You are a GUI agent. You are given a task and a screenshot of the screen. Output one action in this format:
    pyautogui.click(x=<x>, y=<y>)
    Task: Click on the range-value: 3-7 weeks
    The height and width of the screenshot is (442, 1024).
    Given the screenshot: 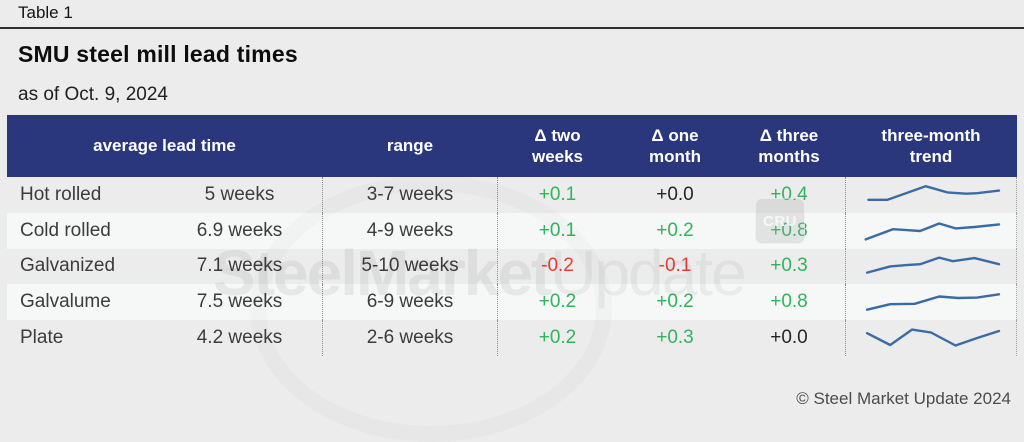 What is the action you would take?
    pyautogui.click(x=410, y=195)
    